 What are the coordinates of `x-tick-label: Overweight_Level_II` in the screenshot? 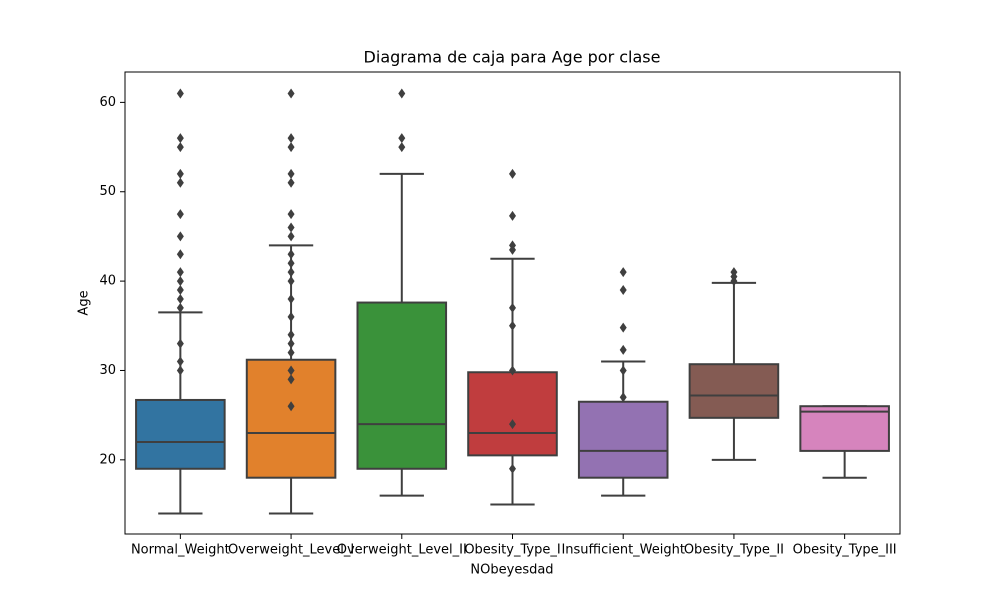 It's located at (402, 550).